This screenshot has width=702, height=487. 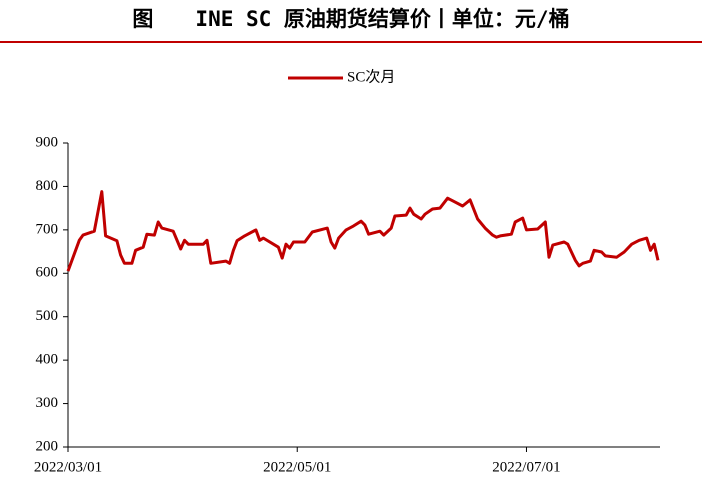 What do you see at coordinates (297, 467) in the screenshot?
I see `x-tick-label: 2022/05/01` at bounding box center [297, 467].